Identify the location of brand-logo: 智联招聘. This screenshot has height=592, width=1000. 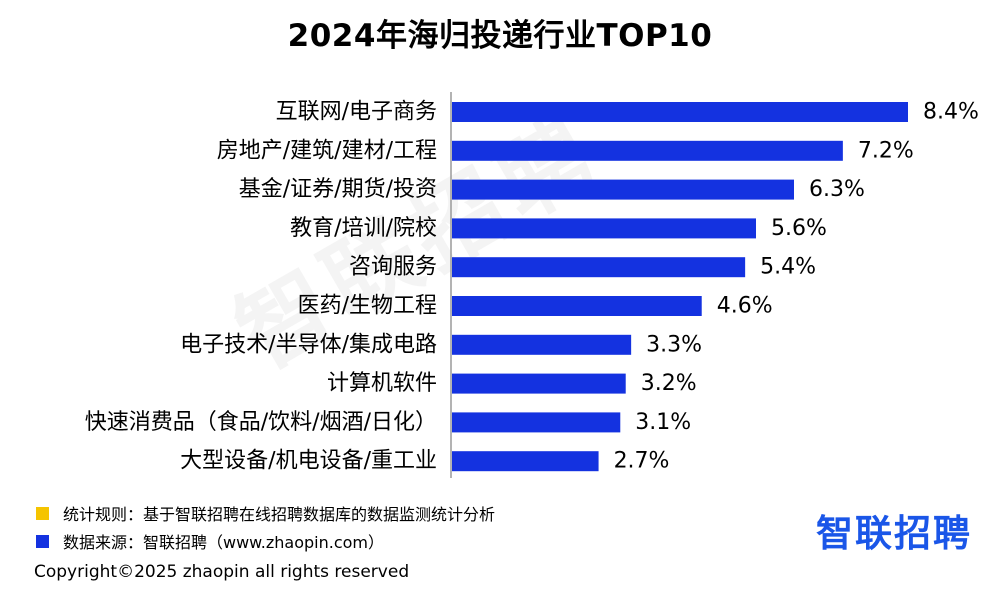
(894, 533).